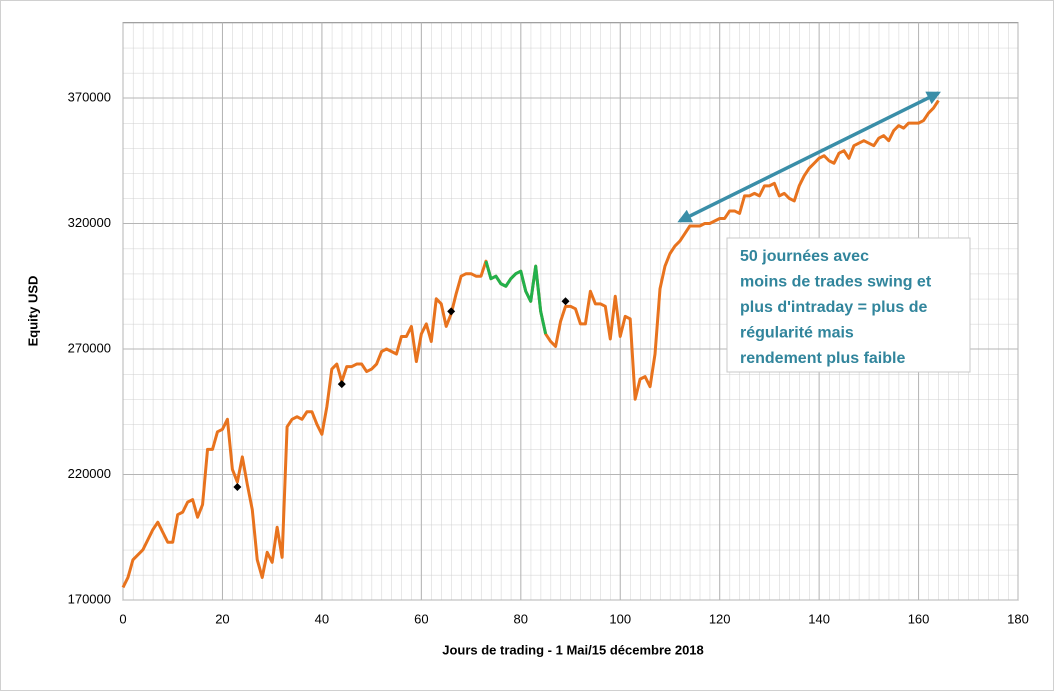 The width and height of the screenshot is (1054, 691). I want to click on equity-line, so click(516, 297).